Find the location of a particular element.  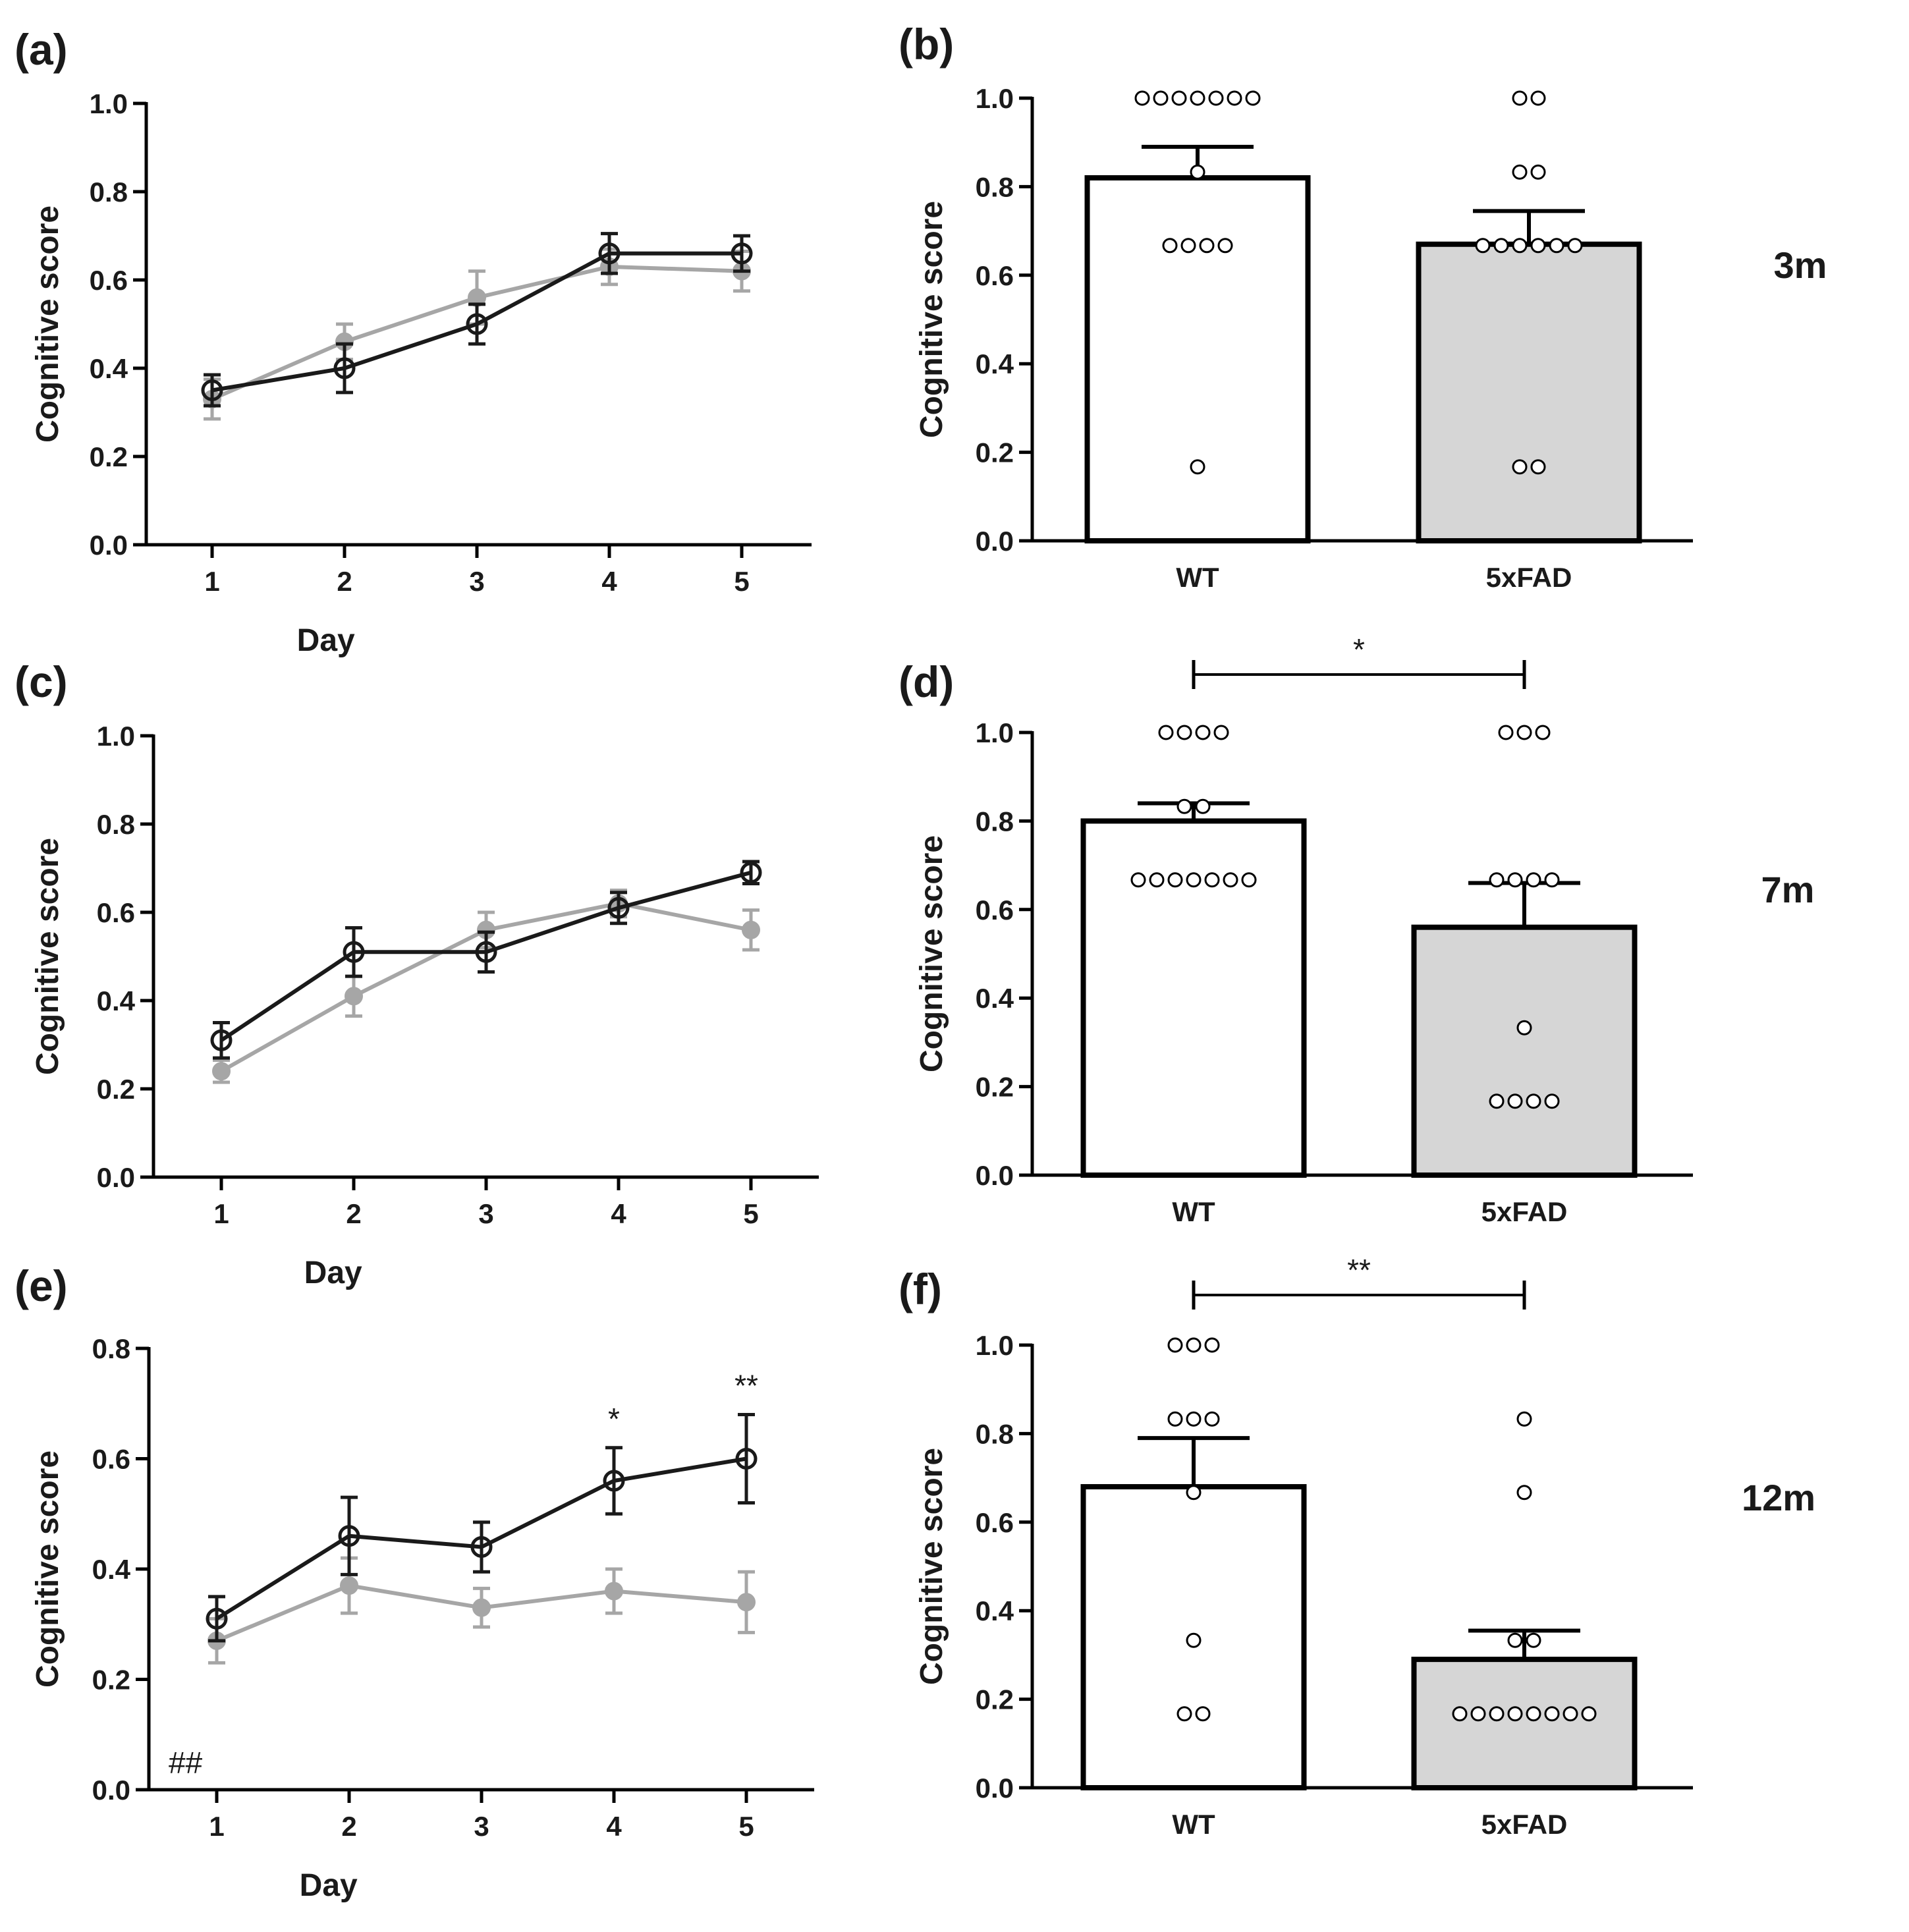

panel-label: (c) is located at coordinates (41, 682).